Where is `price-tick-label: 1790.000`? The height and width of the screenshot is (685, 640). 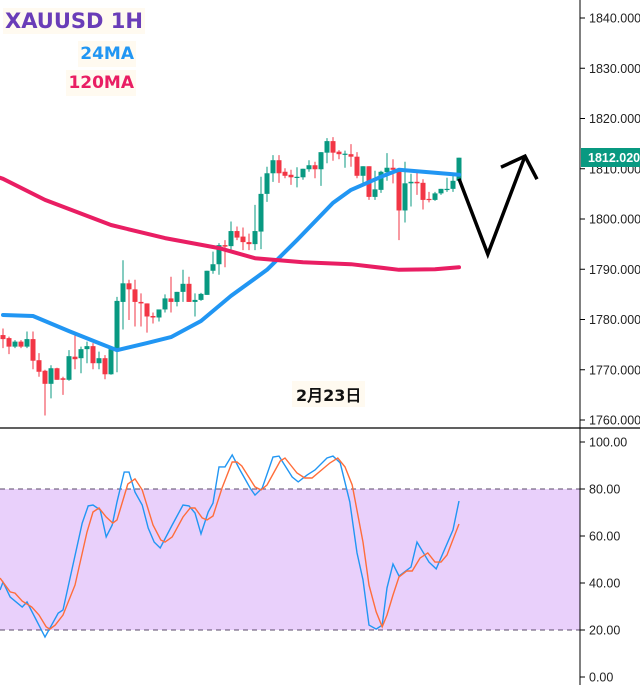
price-tick-label: 1790.000 is located at coordinates (614, 270).